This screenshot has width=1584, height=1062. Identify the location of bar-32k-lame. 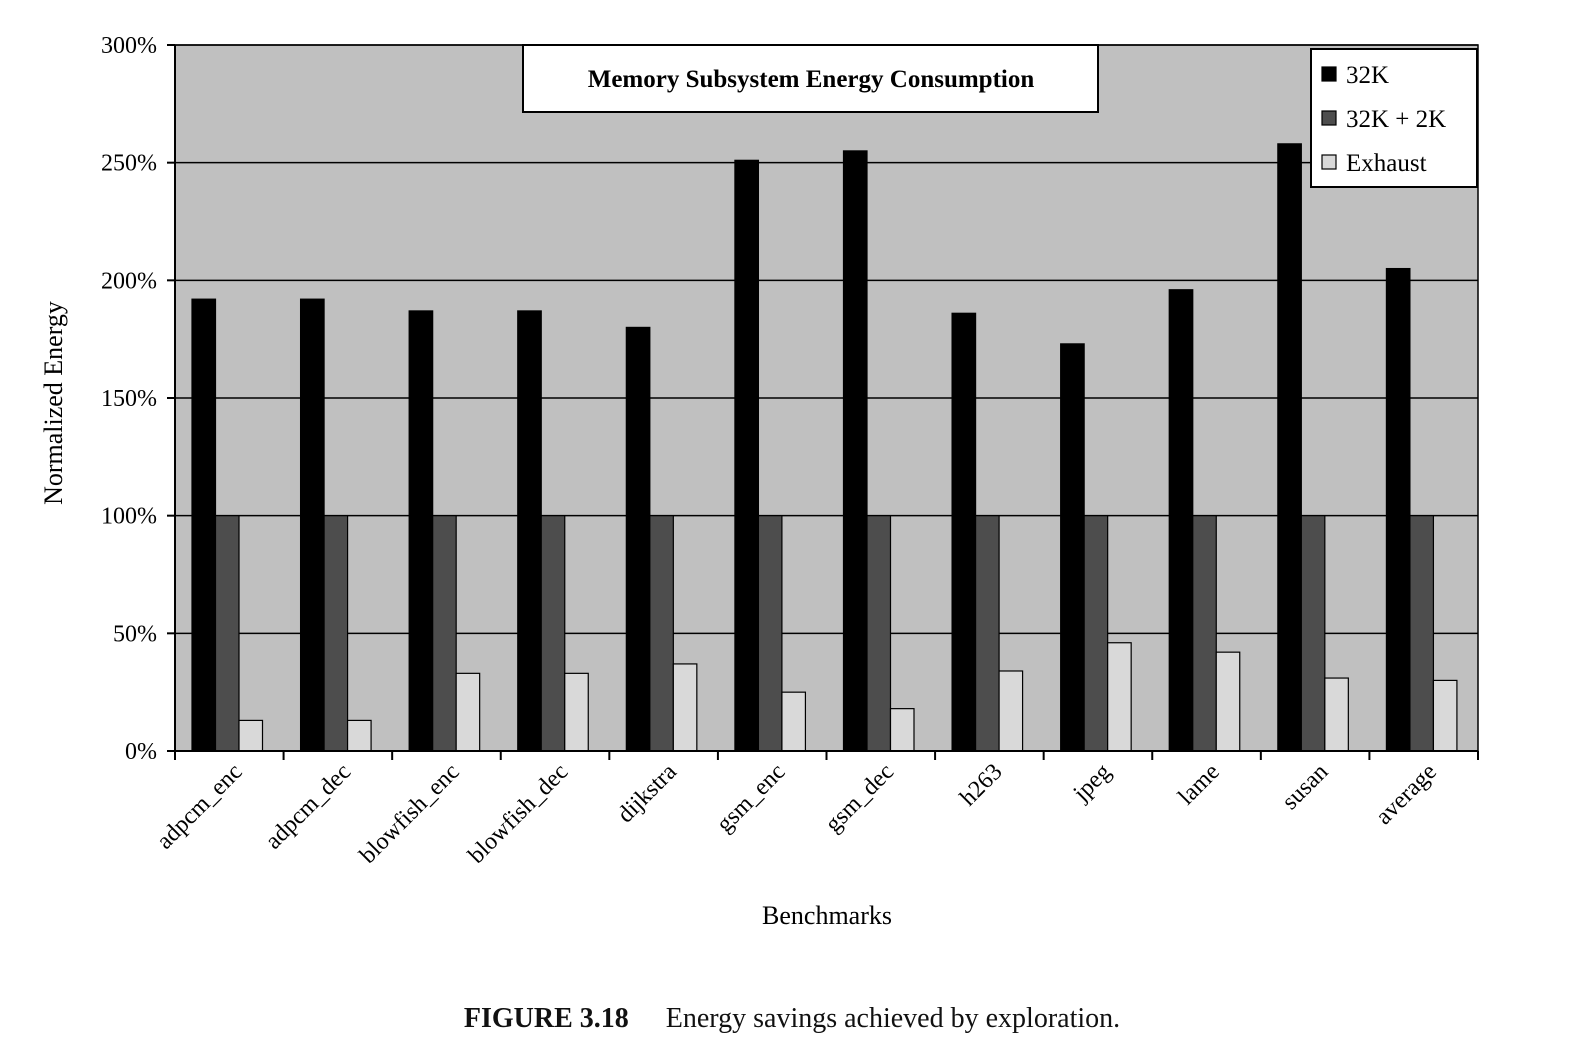
(1181, 520).